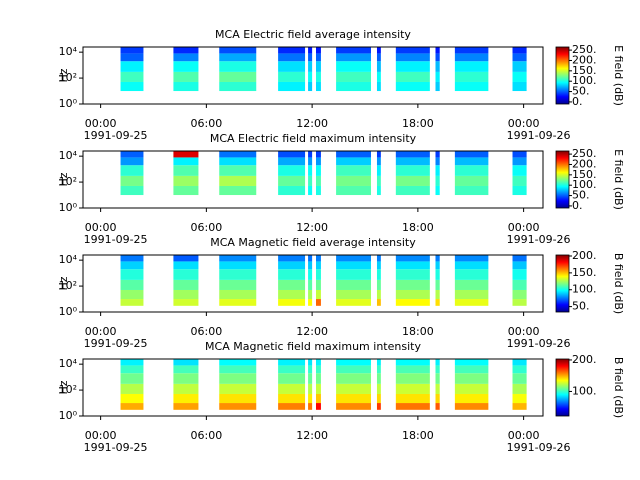 This screenshot has height=480, width=640. I want to click on y-tick-label: 10⁴, so click(68, 155).